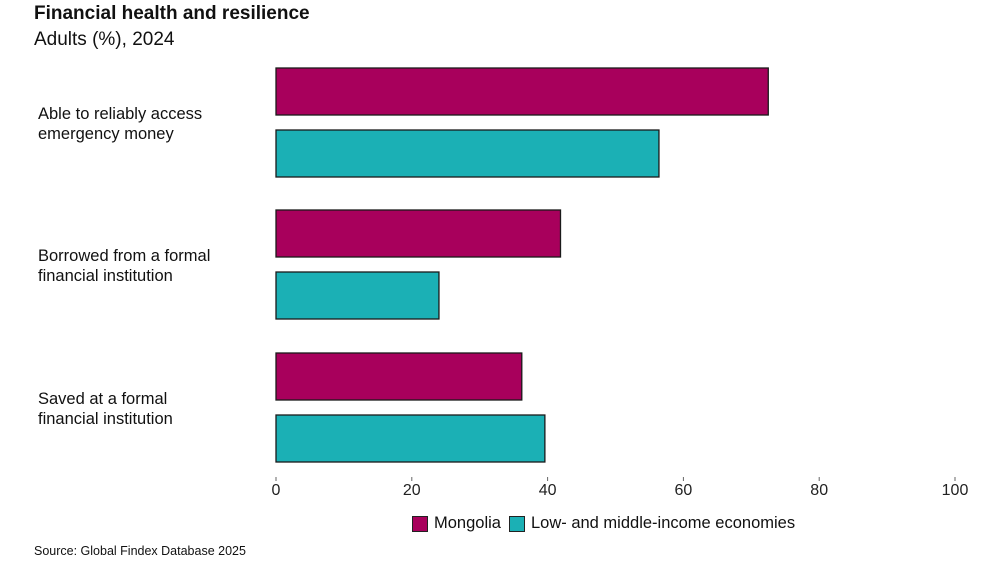  What do you see at coordinates (548, 490) in the screenshot?
I see `x-tick-label: 40` at bounding box center [548, 490].